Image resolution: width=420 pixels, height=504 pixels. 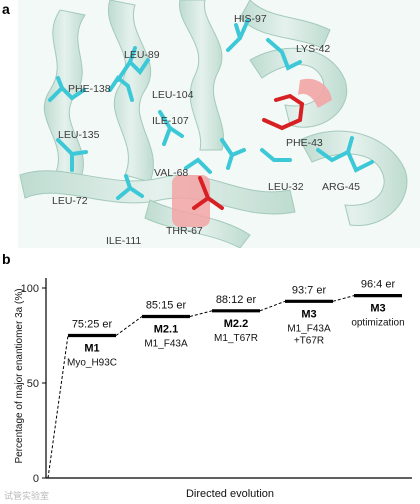 What do you see at coordinates (142, 55) in the screenshot?
I see `residue-label: LEU-89` at bounding box center [142, 55].